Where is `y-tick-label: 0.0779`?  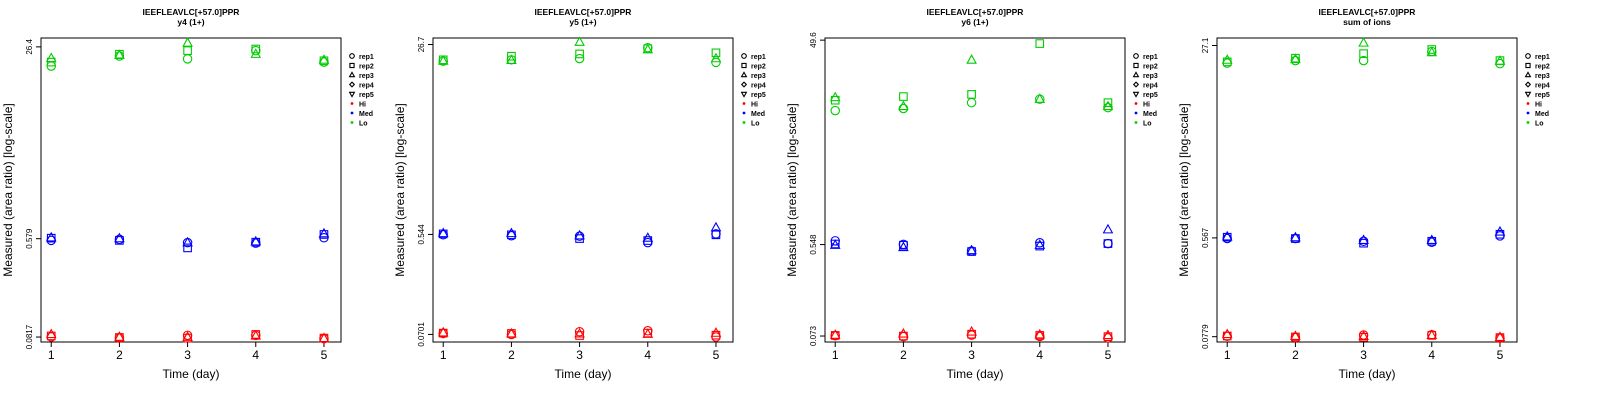
y-tick-label: 0.0779 is located at coordinates (1205, 336).